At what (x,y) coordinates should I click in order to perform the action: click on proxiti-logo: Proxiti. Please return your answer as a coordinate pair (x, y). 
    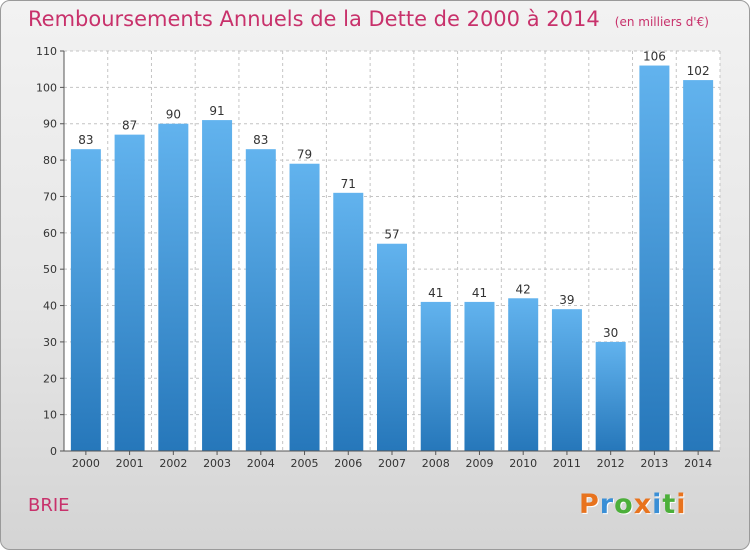
    Looking at the image, I should click on (633, 504).